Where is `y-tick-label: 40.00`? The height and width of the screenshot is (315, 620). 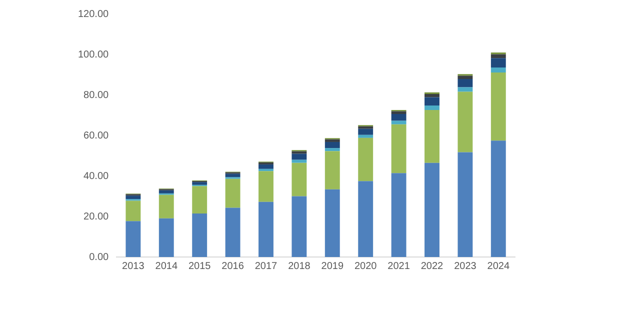 y-tick-label: 40.00 is located at coordinates (97, 176).